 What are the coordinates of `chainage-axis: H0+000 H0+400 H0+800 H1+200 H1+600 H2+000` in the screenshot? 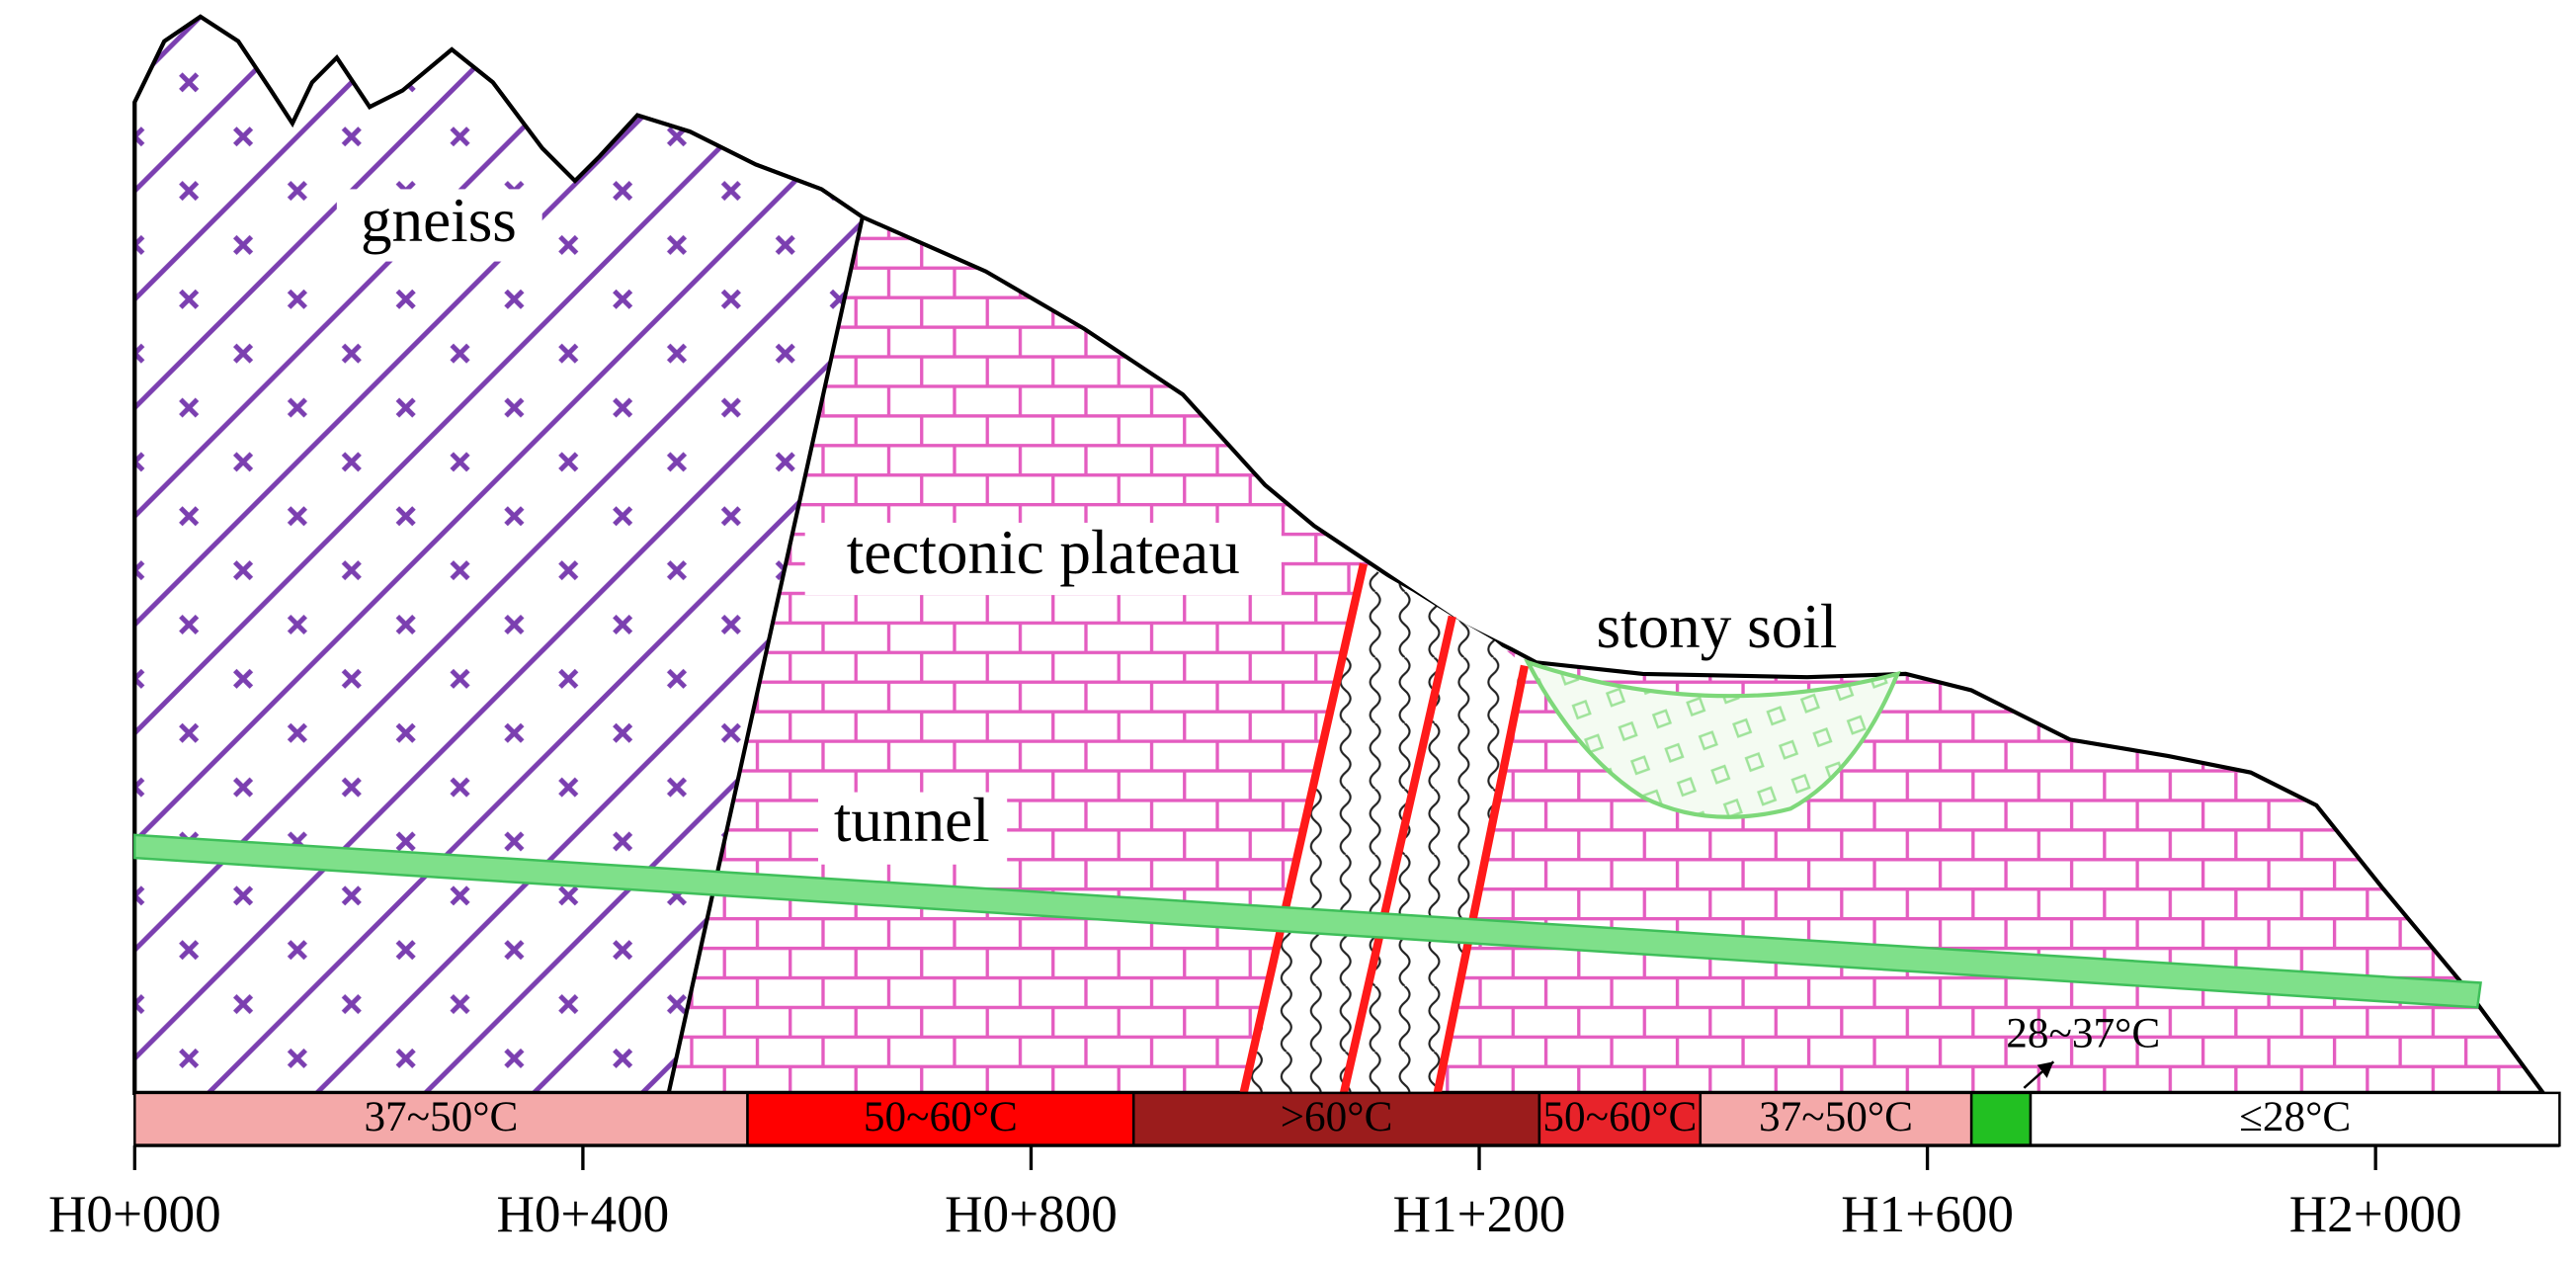 It's located at (1304, 1193).